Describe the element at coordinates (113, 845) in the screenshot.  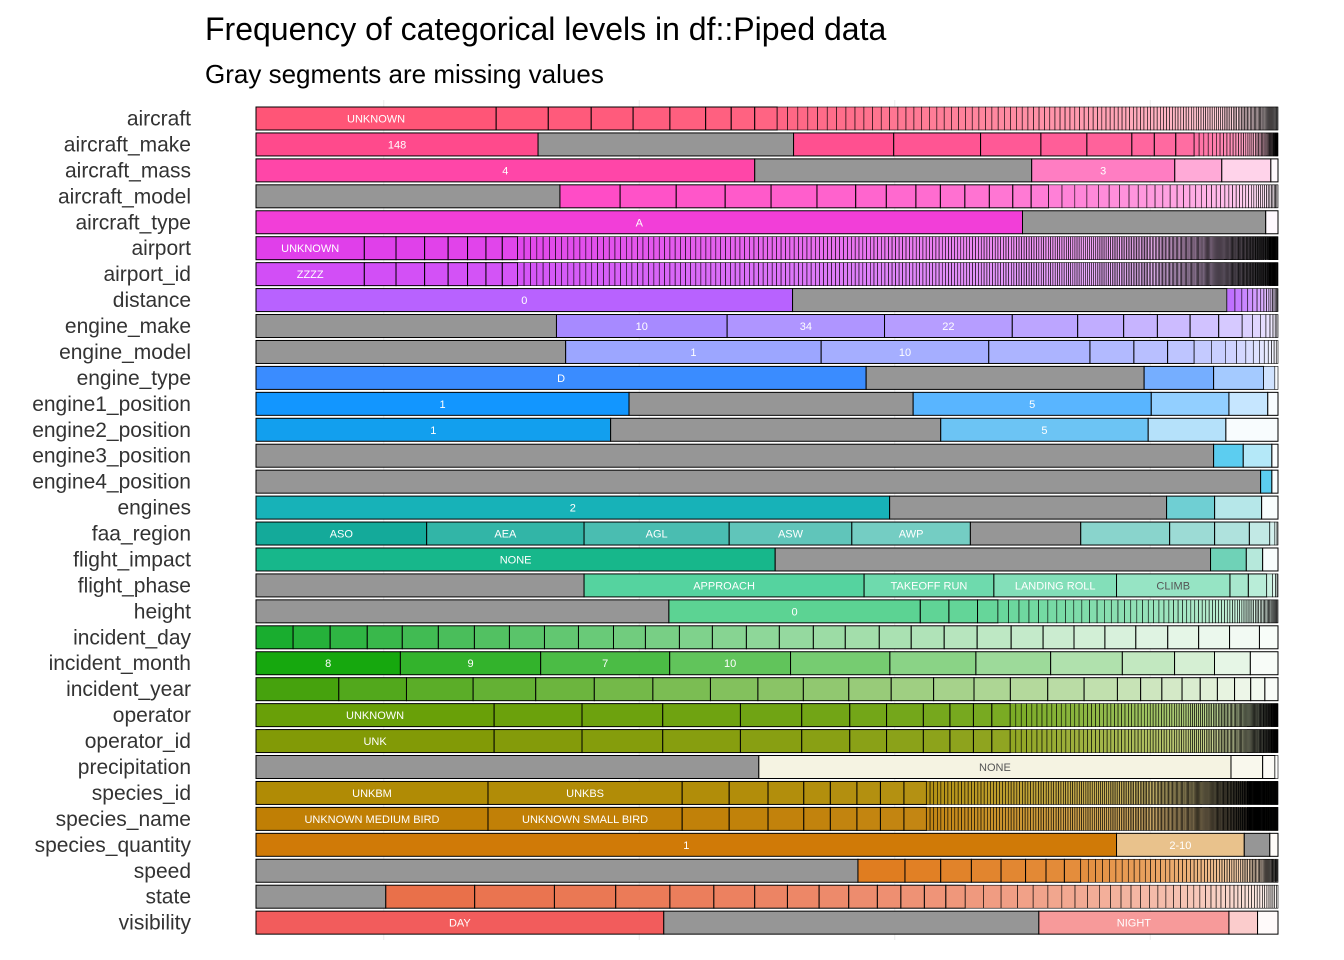
I see `row-label: species_quantity` at that location.